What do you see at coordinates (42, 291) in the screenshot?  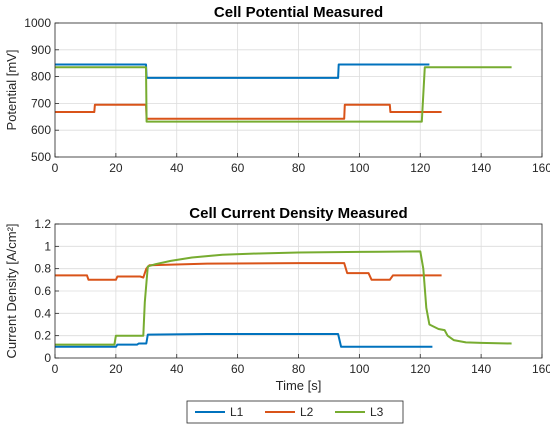 I see `y-tick-label: 0.6` at bounding box center [42, 291].